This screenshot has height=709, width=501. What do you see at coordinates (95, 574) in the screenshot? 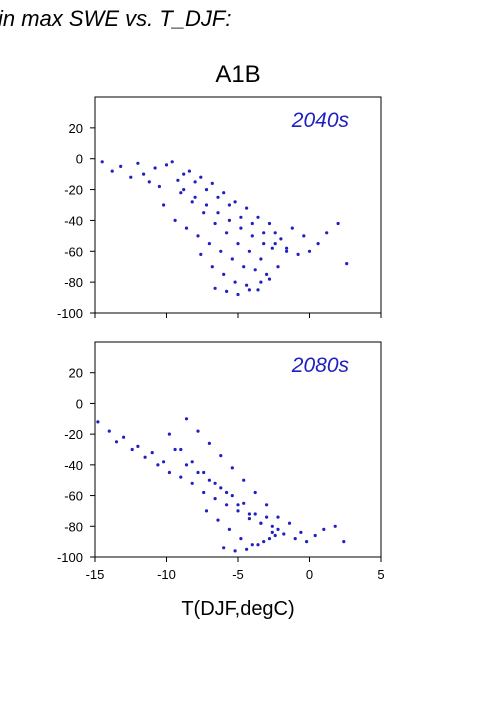
I see `x-tick-label: -15` at bounding box center [95, 574].